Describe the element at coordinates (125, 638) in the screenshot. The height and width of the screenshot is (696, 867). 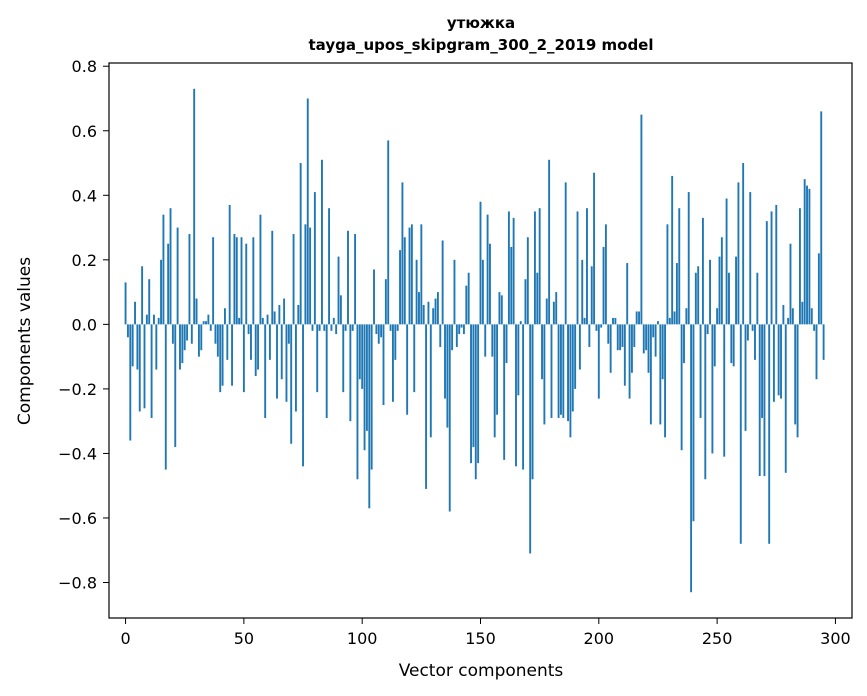
I see `x-tick-label: 0` at that location.